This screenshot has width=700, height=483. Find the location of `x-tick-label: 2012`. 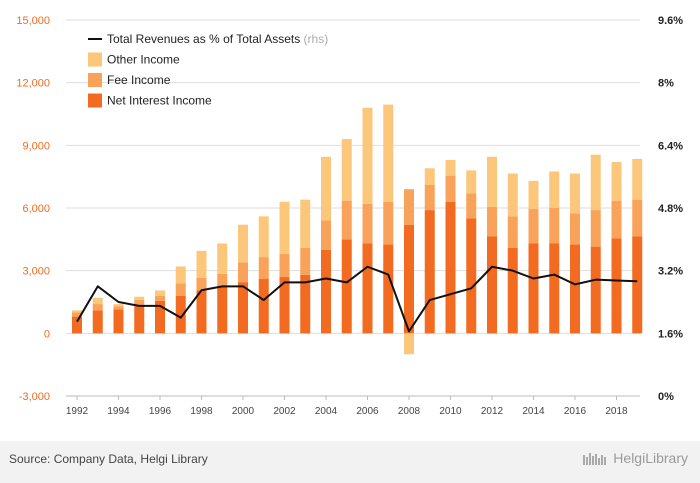

x-tick-label: 2012 is located at coordinates (492, 411).